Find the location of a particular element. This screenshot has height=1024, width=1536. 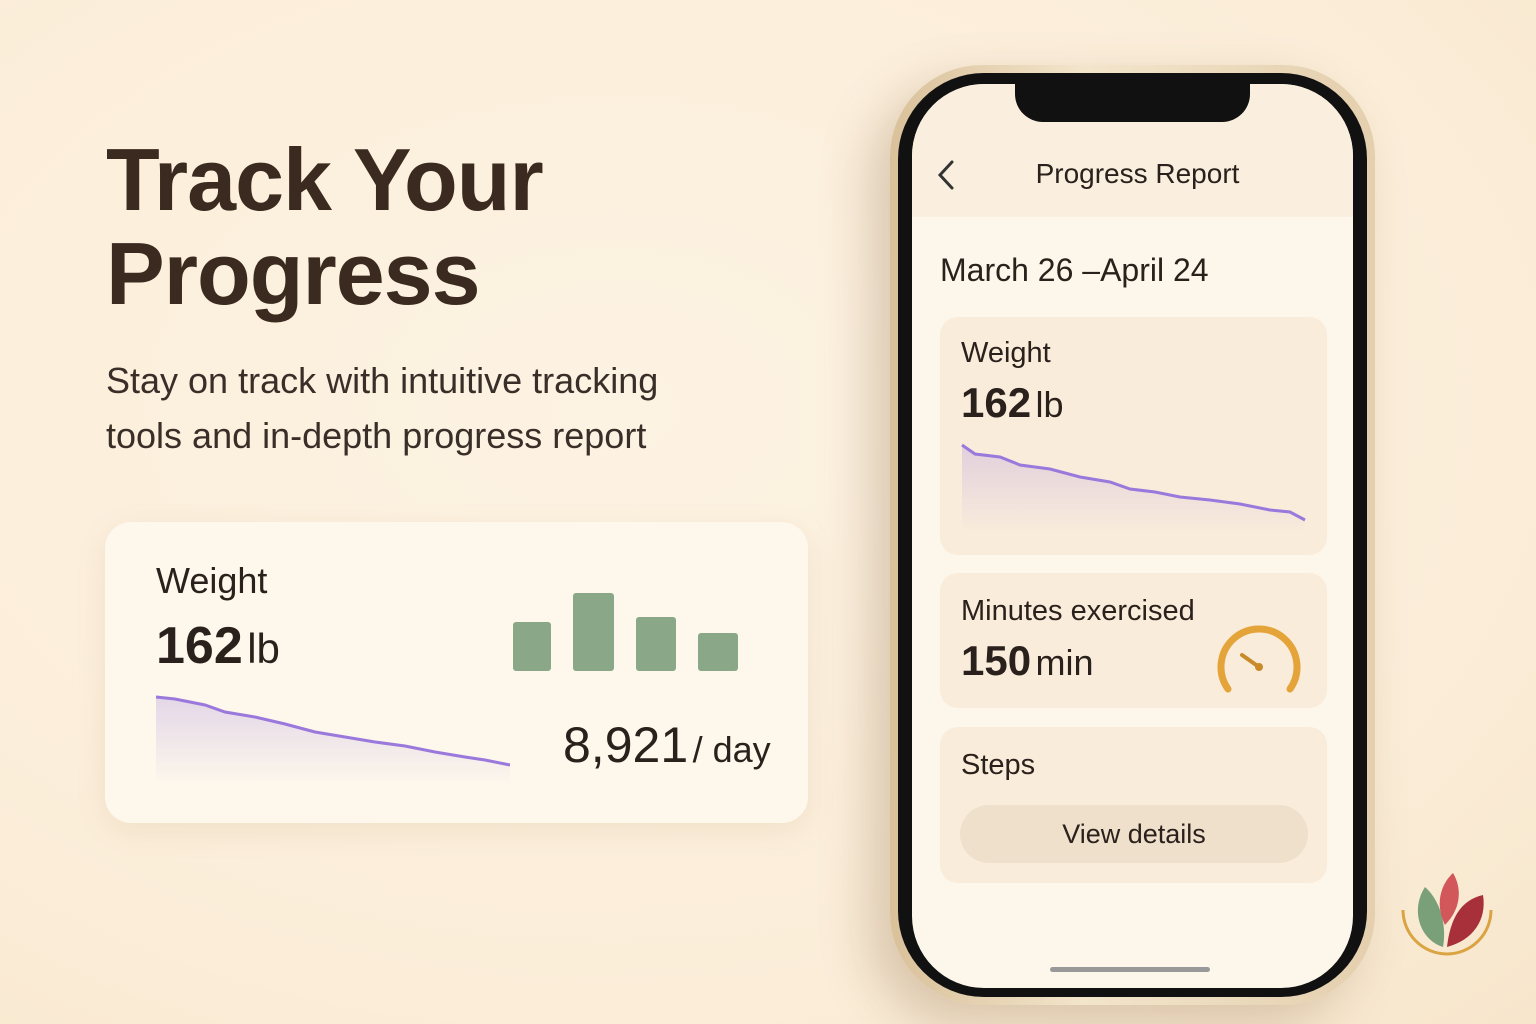

card-value: 150 min is located at coordinates (1027, 661).